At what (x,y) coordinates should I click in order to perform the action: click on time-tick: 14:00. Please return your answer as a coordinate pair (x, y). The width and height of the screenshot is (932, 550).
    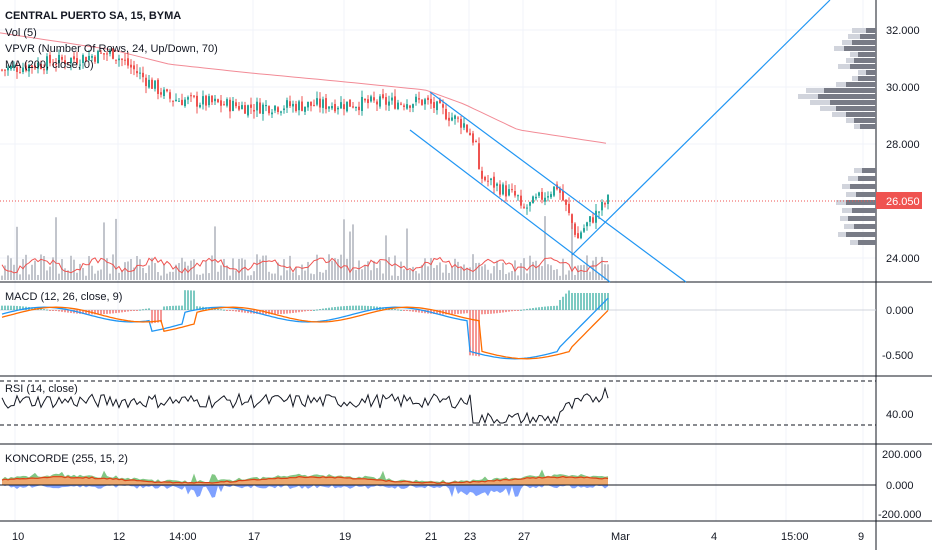
    Looking at the image, I should click on (183, 537).